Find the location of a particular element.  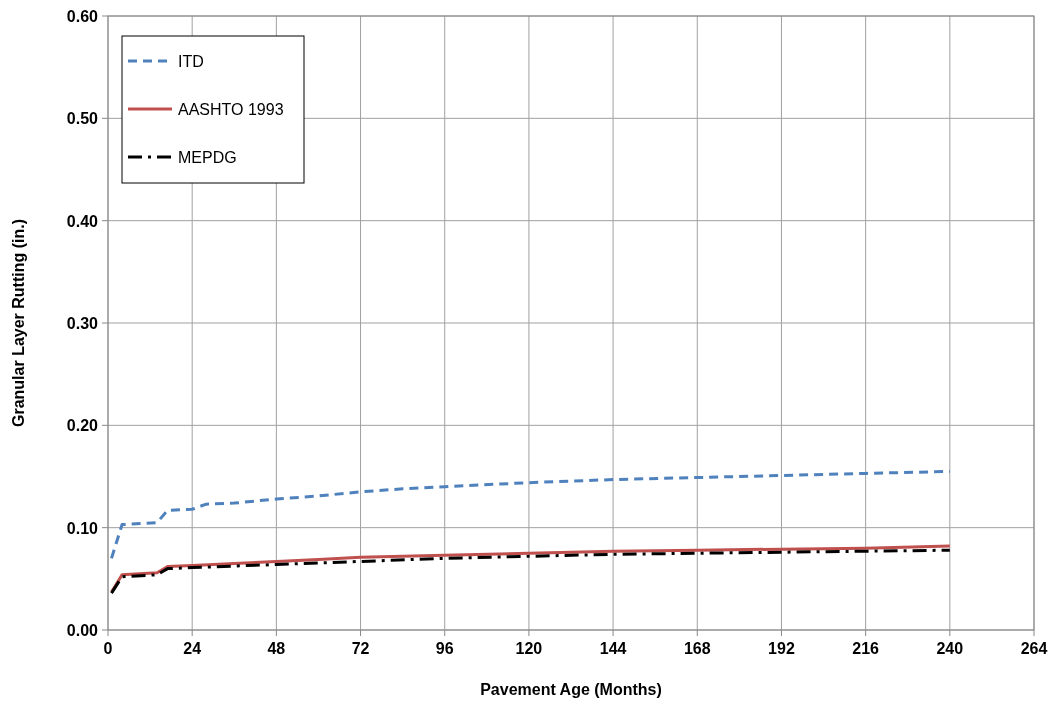

y-tick-label: 0.30 is located at coordinates (82, 323).